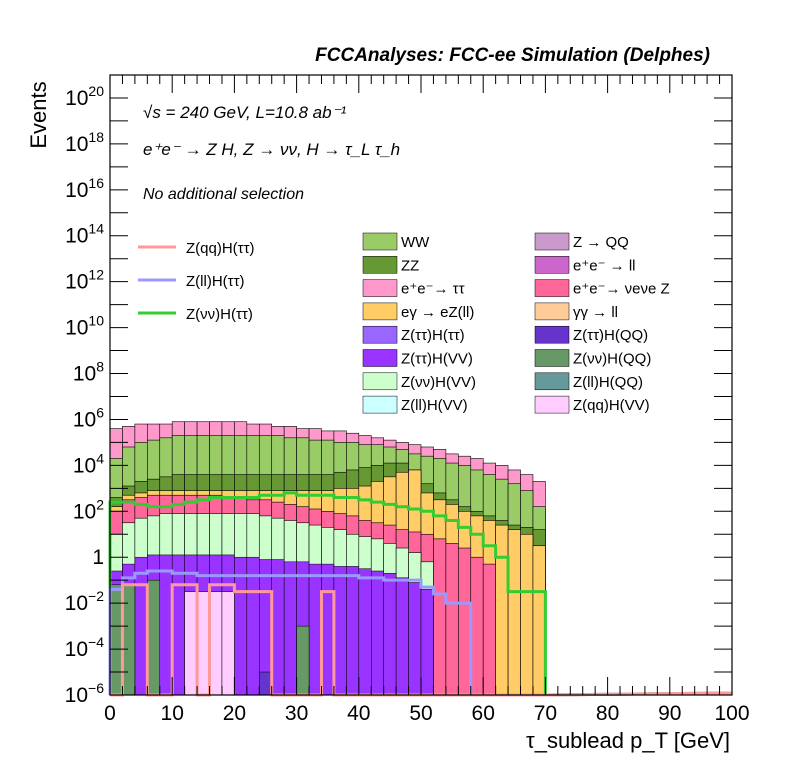  What do you see at coordinates (84, 234) in the screenshot?
I see `y-tick-label: 10¹⁴` at bounding box center [84, 234].